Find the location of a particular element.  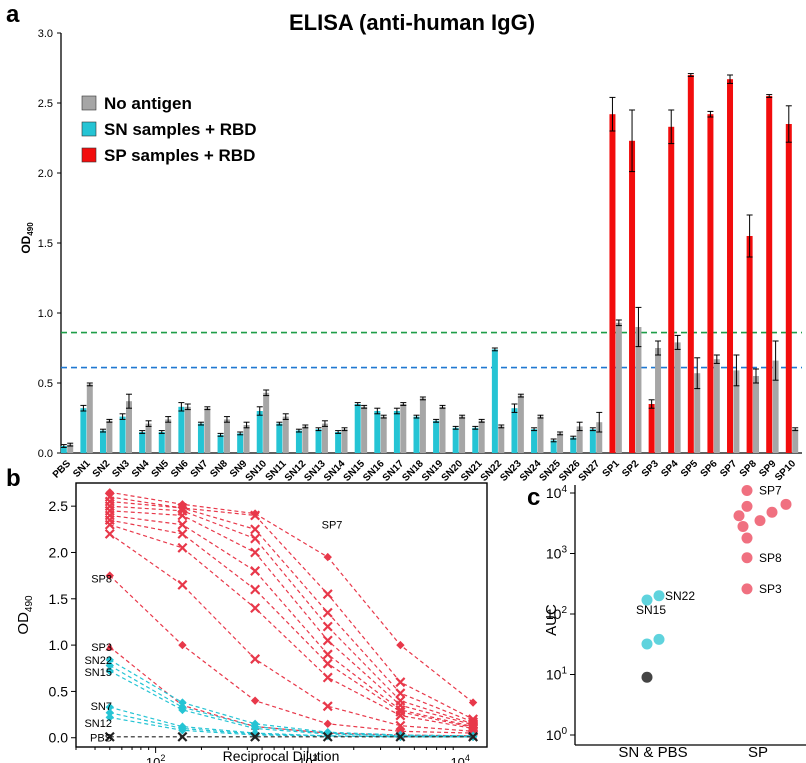

panel-a-x-tick-label: SN5 is located at coordinates (161, 469).